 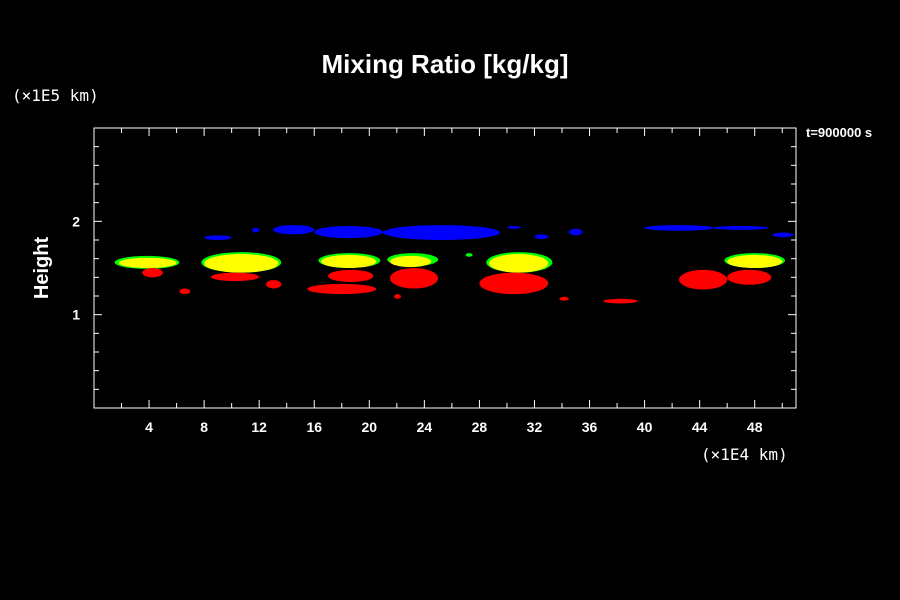 I want to click on x-tick-label: 40, so click(x=645, y=427).